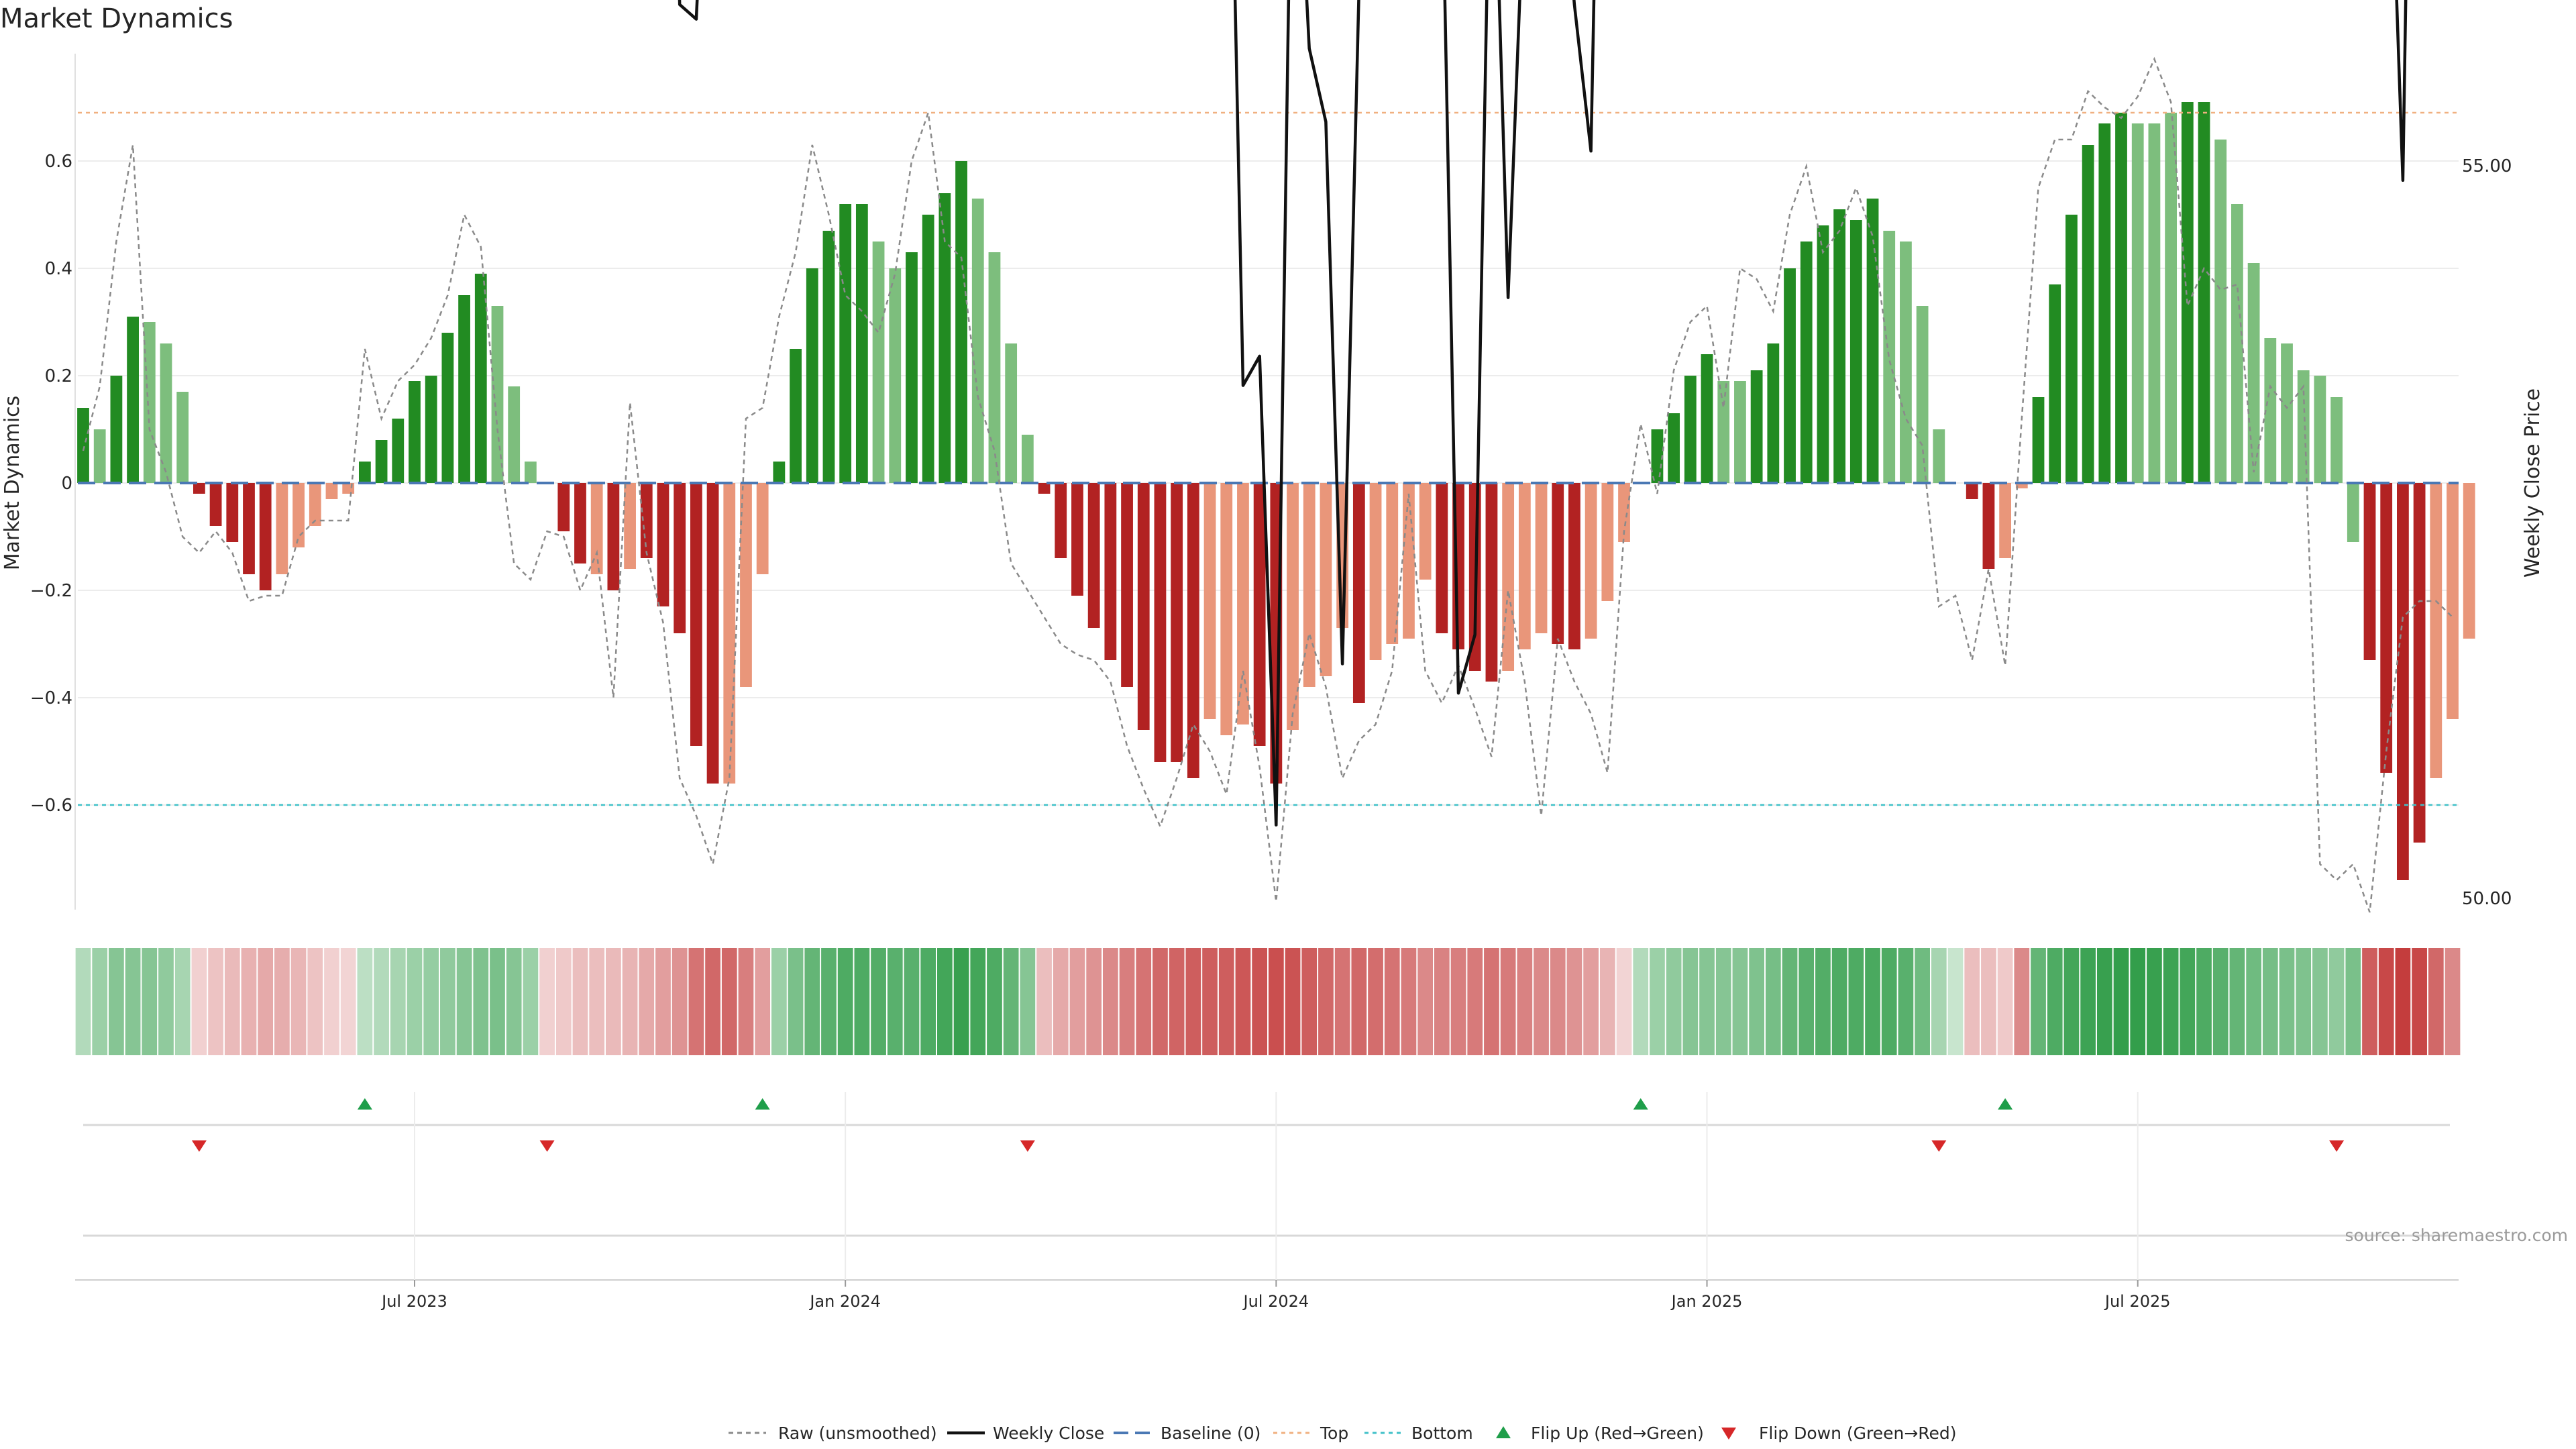 The height and width of the screenshot is (1449, 2576). What do you see at coordinates (66, 484) in the screenshot?
I see `y-tick-label: 0` at bounding box center [66, 484].